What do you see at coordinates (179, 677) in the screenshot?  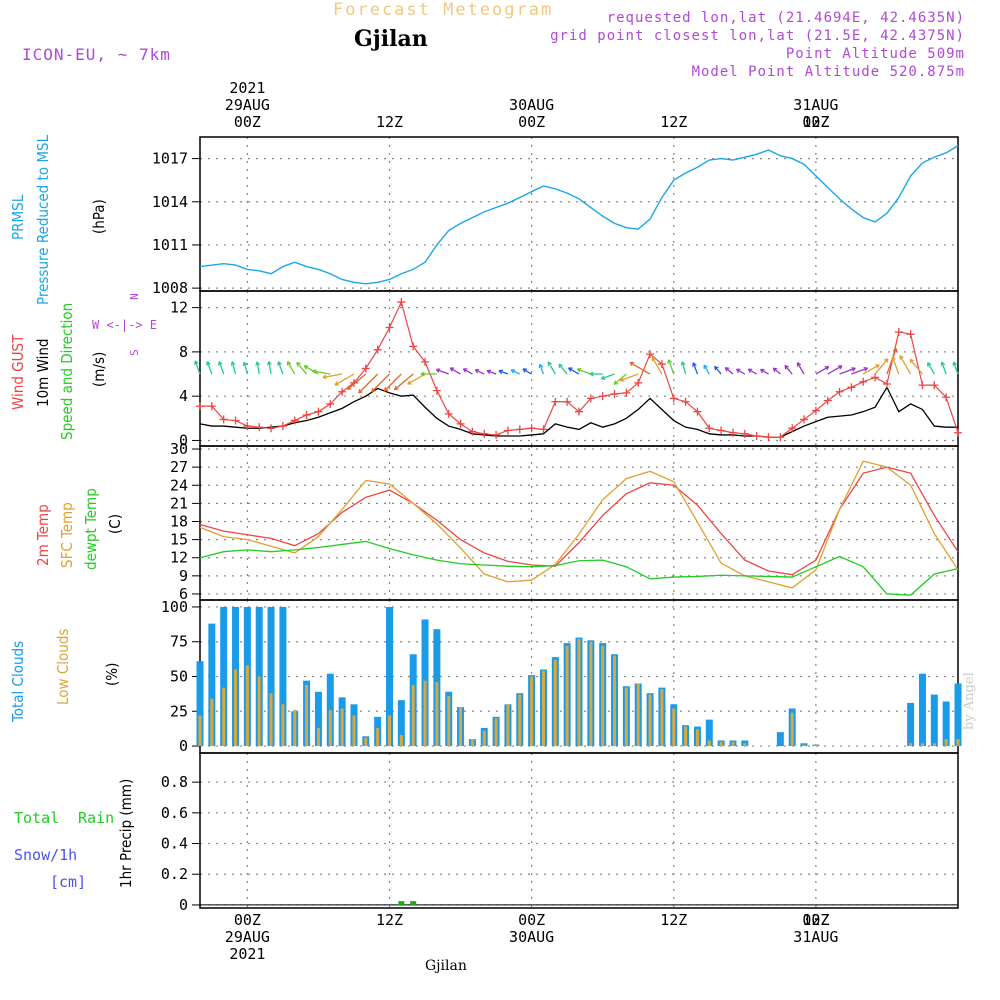 I see `y-tick-label: 50` at bounding box center [179, 677].